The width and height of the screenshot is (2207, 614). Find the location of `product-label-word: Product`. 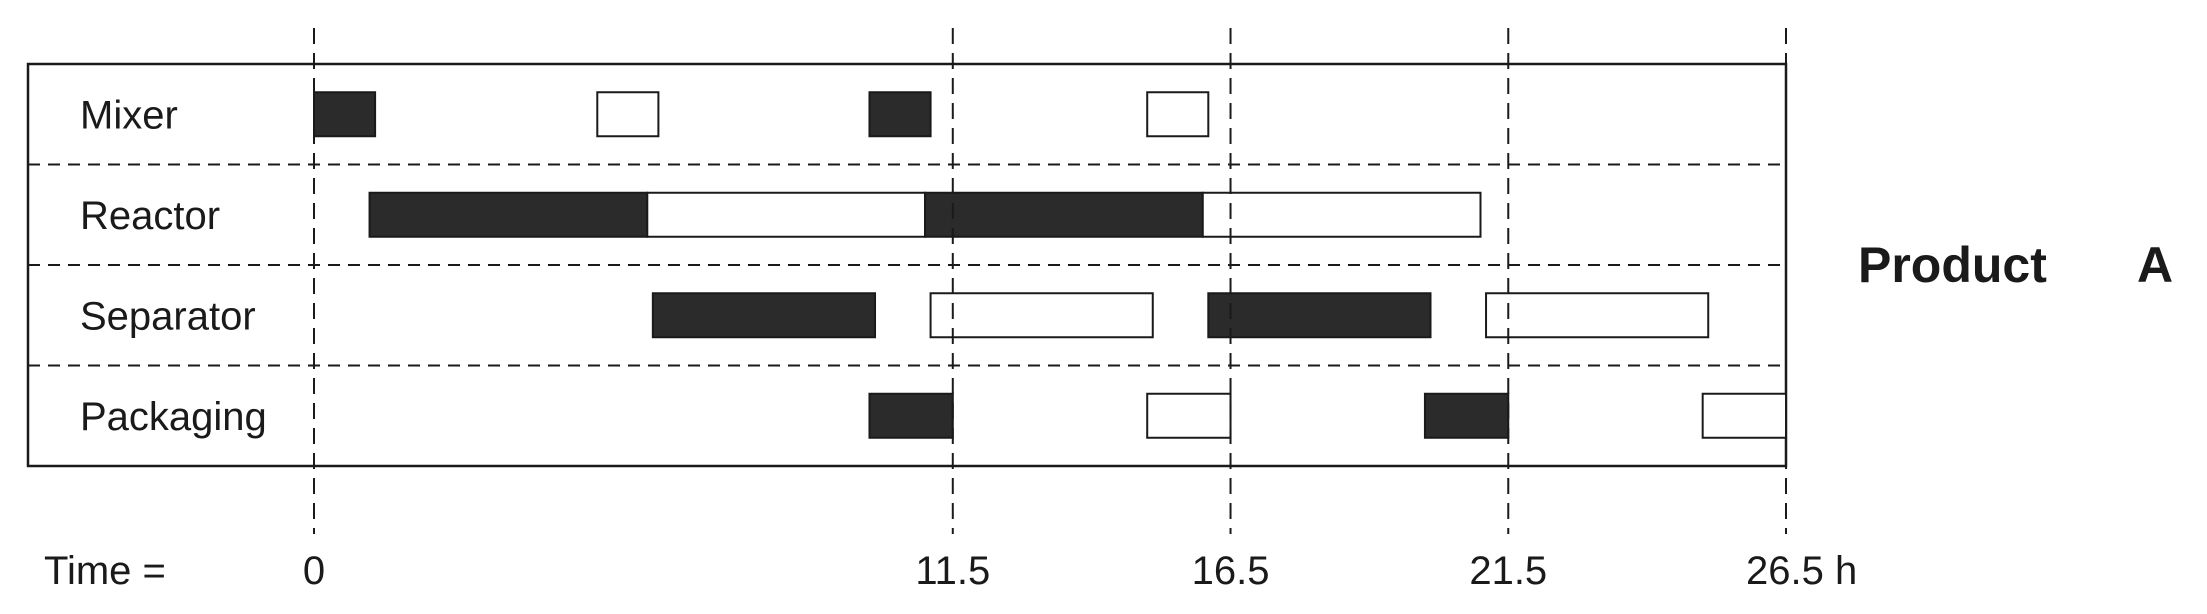

product-label-word: Product is located at coordinates (1952, 265).